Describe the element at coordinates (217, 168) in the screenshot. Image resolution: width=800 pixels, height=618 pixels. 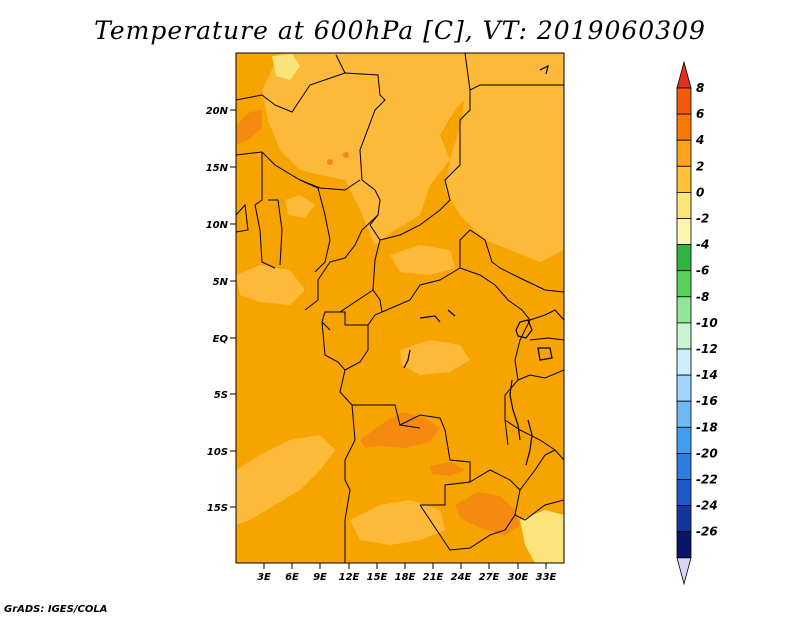
I see `lat-label: 15N` at that location.